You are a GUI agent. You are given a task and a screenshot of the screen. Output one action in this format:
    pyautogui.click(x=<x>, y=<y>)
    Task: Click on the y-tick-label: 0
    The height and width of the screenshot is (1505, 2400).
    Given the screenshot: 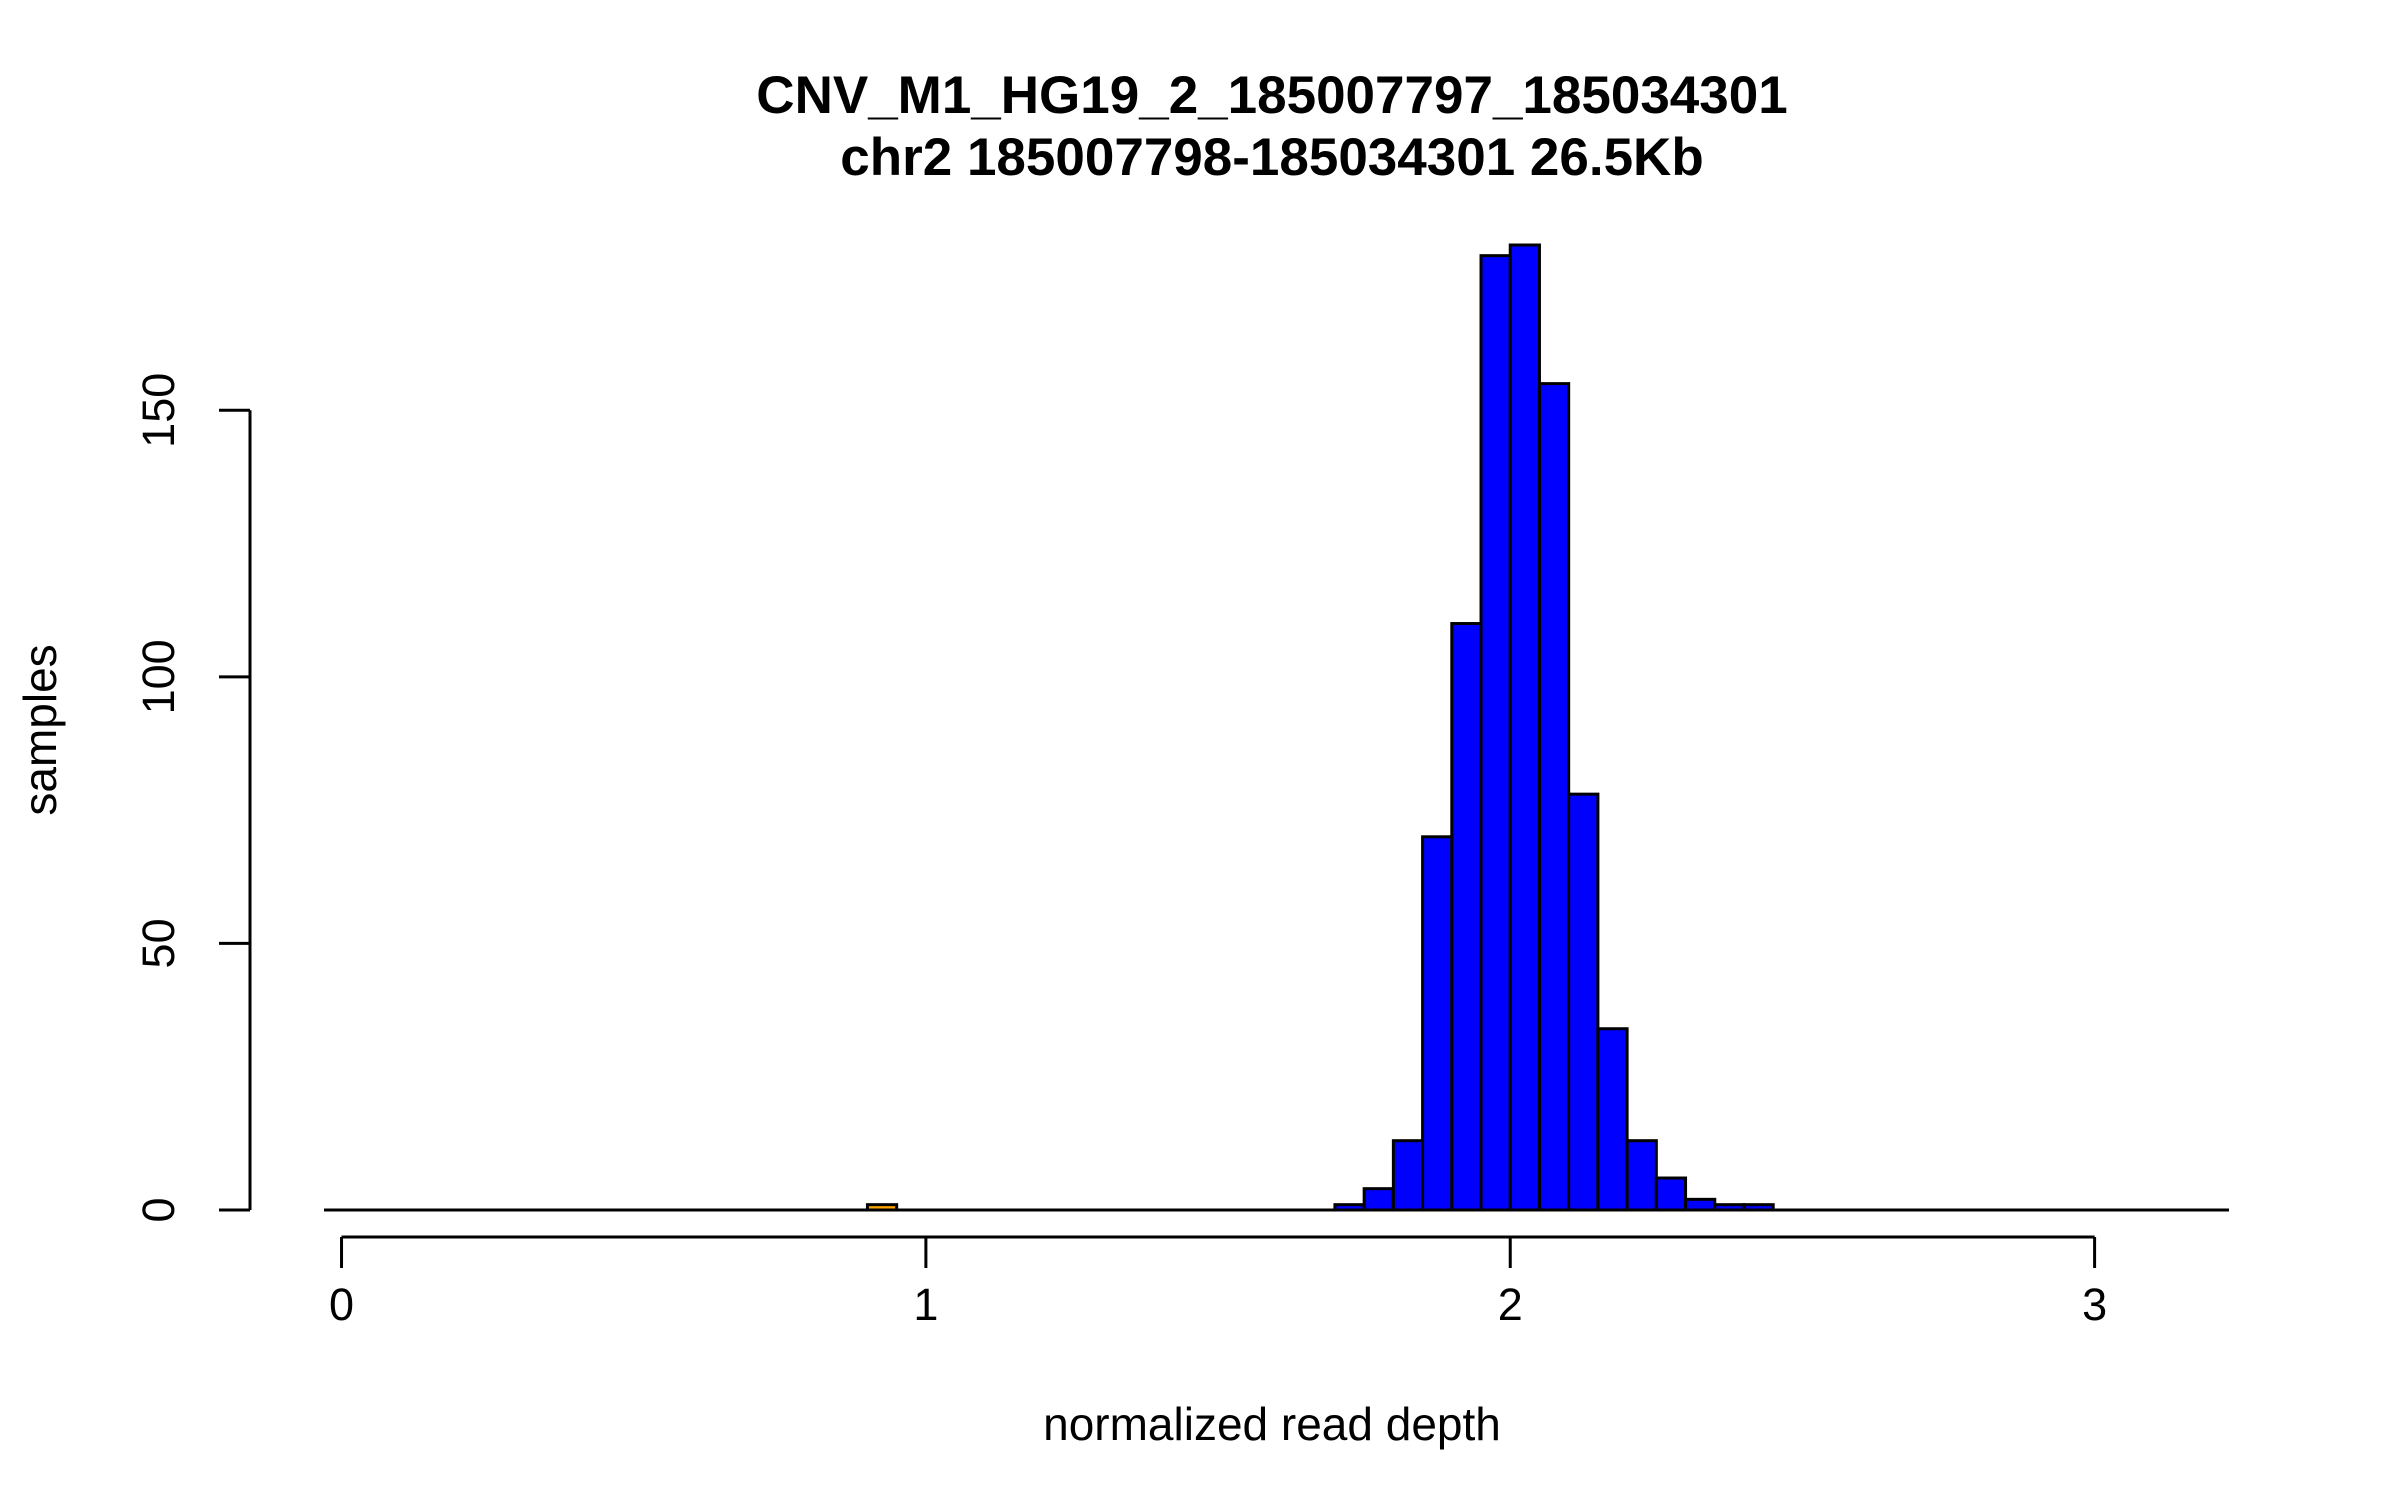 What is the action you would take?
    pyautogui.click(x=158, y=1209)
    